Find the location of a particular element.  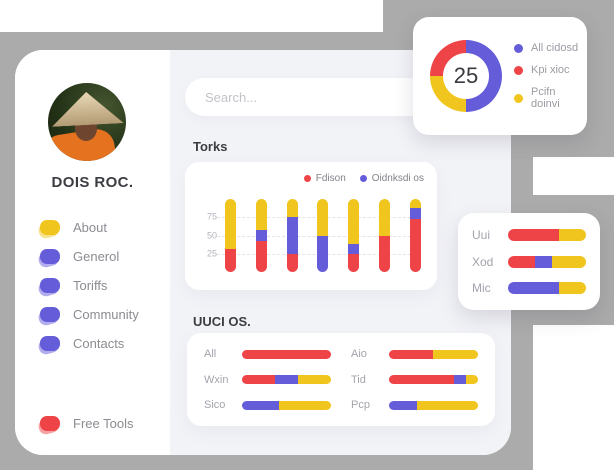

legend-label: Fdison is located at coordinates (330, 178).